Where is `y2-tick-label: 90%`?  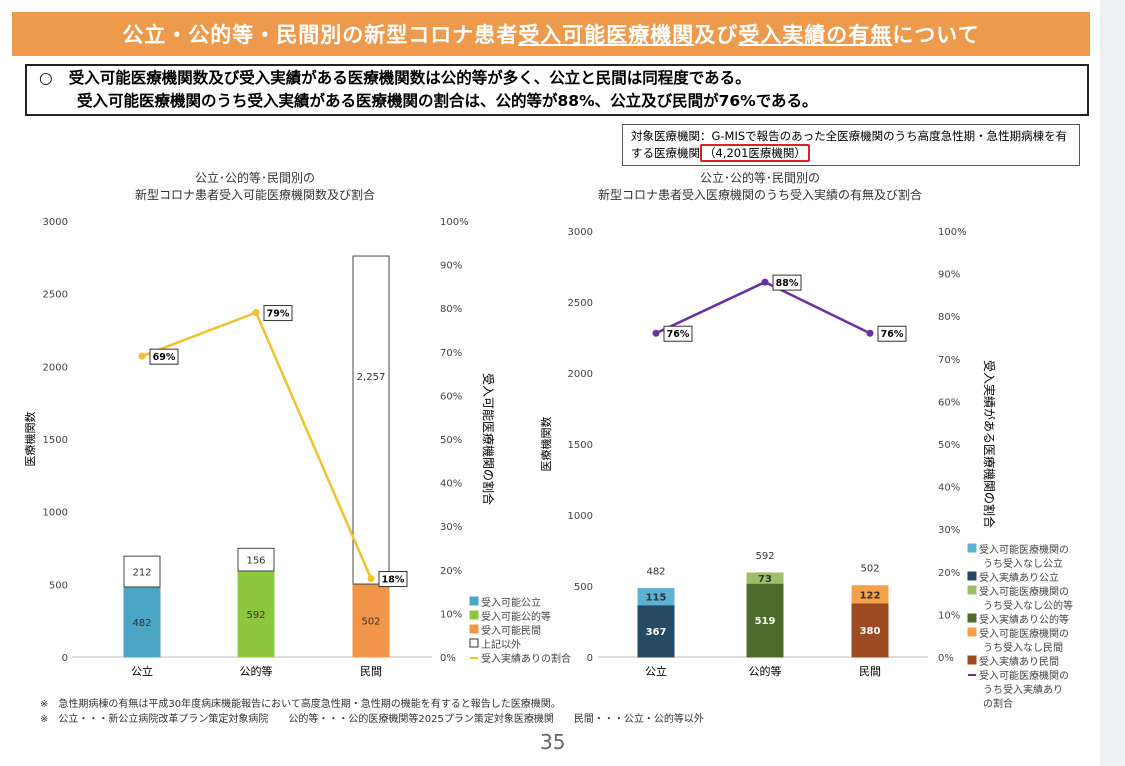
y2-tick-label: 90% is located at coordinates (949, 275).